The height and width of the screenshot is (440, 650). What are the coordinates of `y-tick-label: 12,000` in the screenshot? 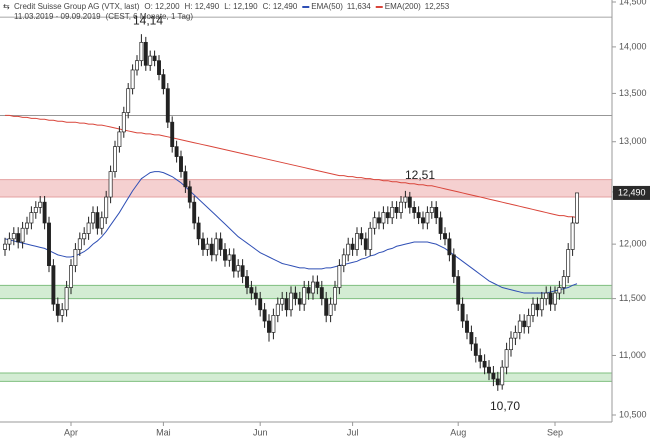 It's located at (633, 244).